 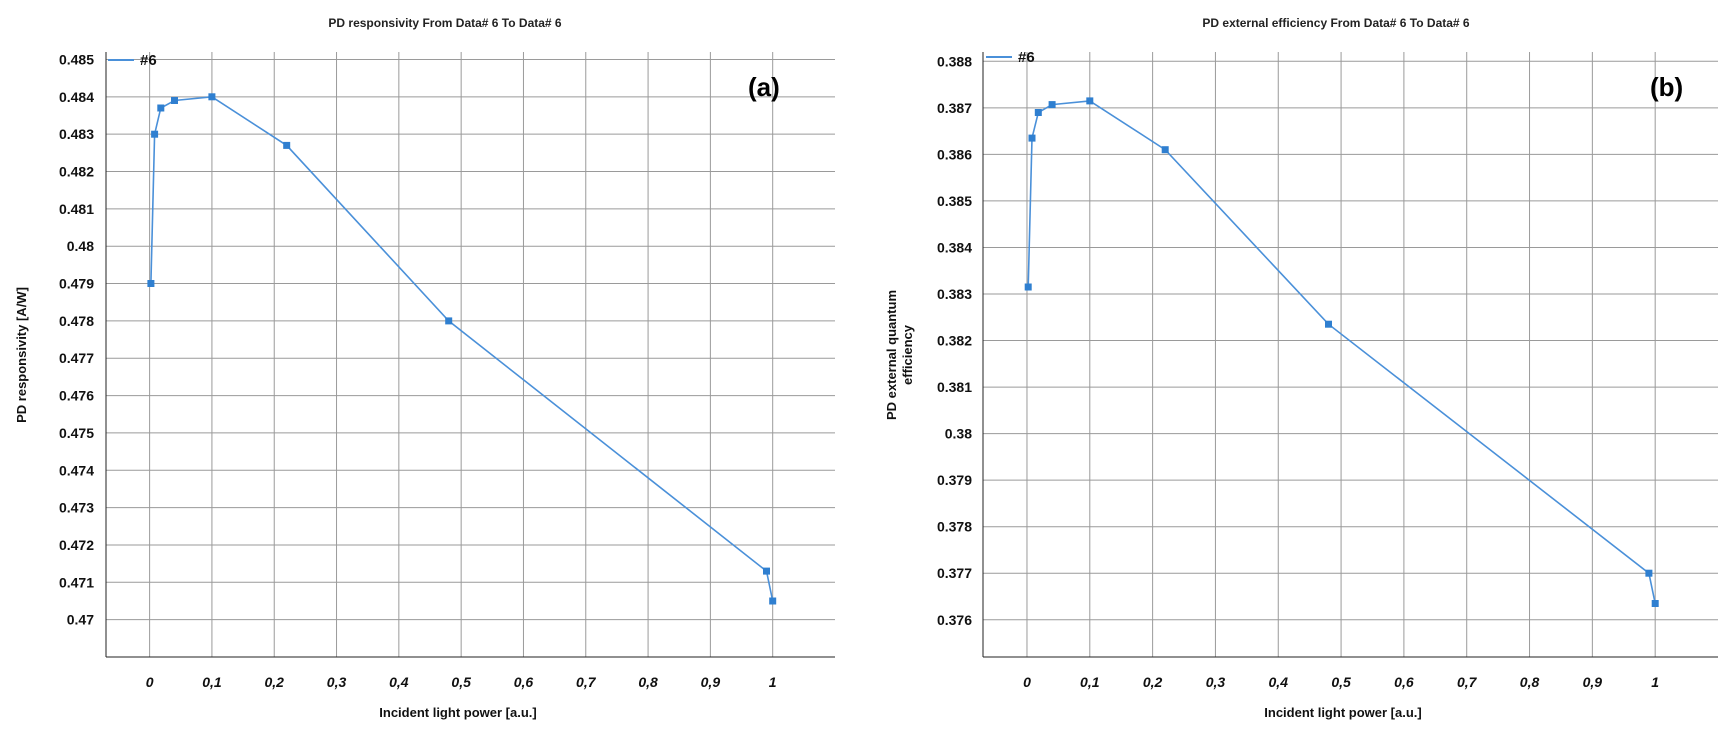 What do you see at coordinates (76, 209) in the screenshot?
I see `y-tick-label: 0.481` at bounding box center [76, 209].